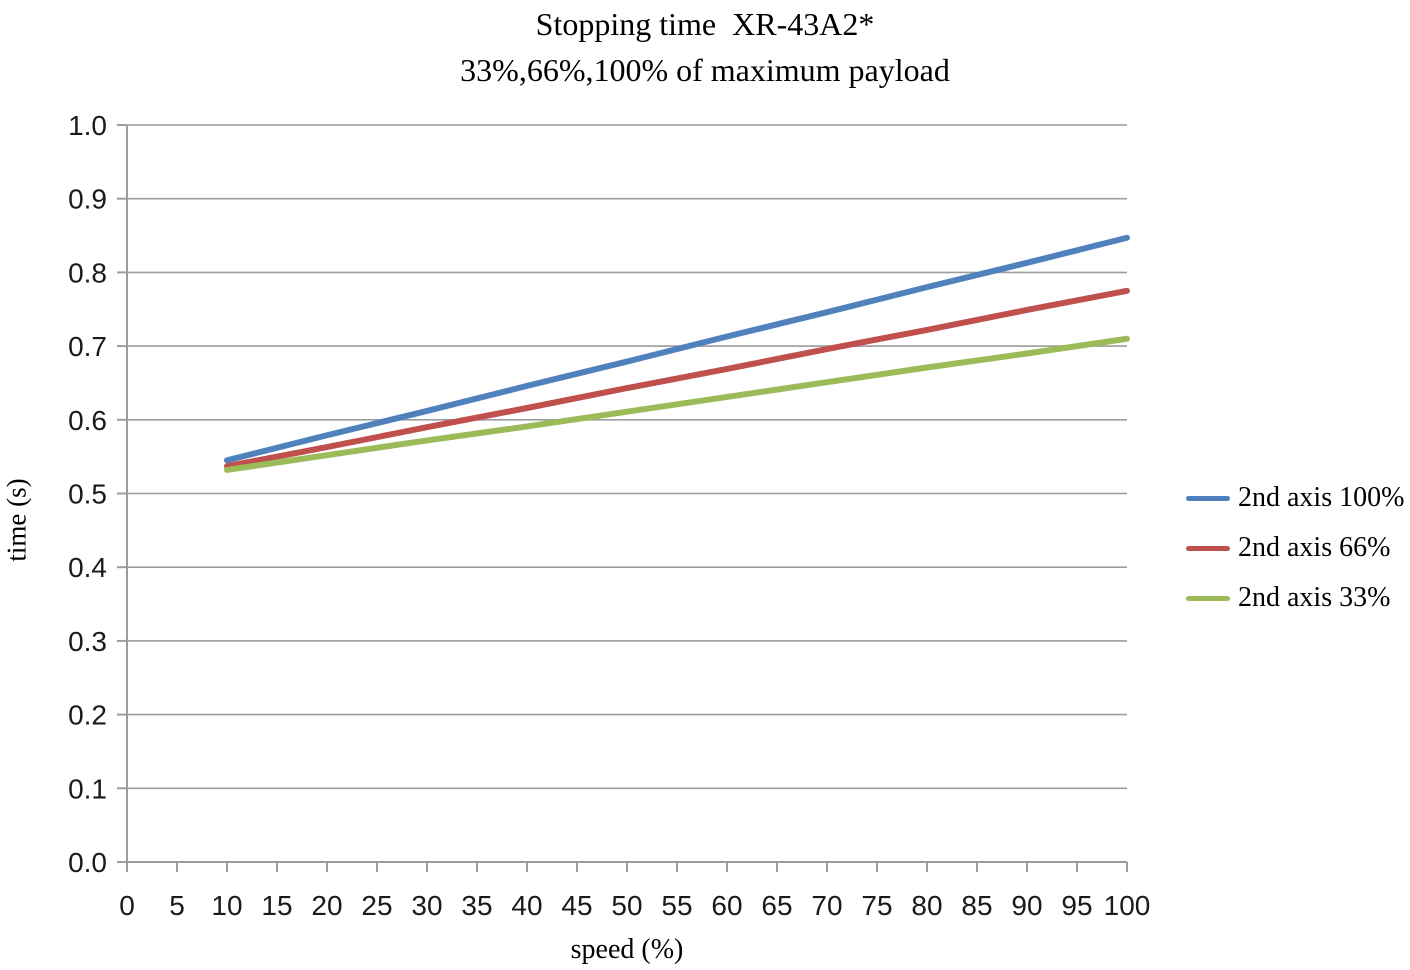  What do you see at coordinates (476, 905) in the screenshot?
I see `x-tick-label: 35` at bounding box center [476, 905].